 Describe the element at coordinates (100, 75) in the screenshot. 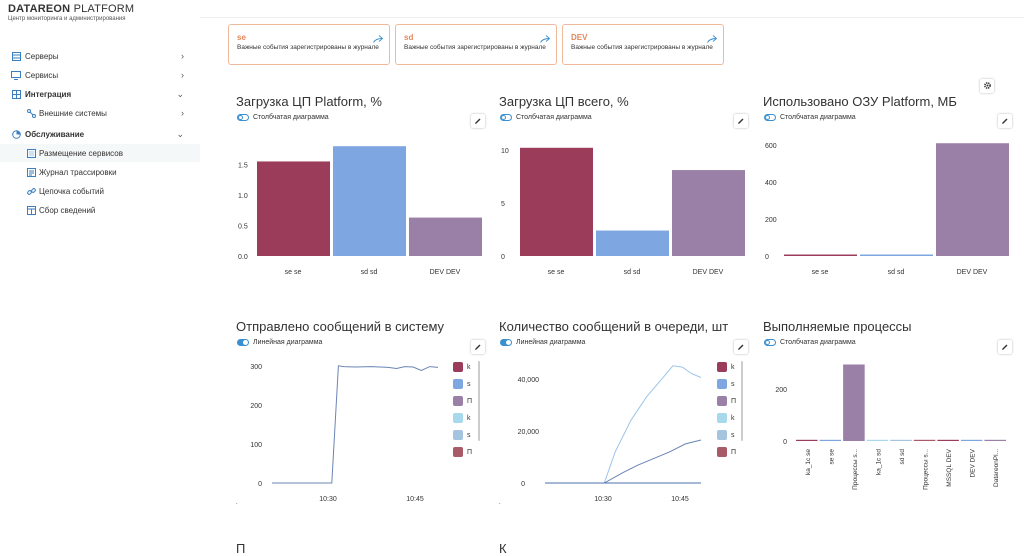

I see `sidebar-item-services: Сервисы ›` at that location.